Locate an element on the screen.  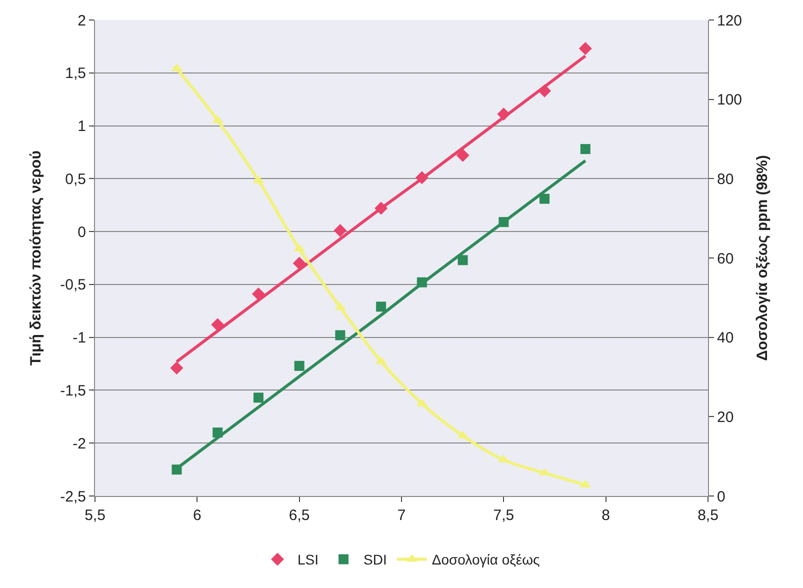
x-tick-label: 6,5 is located at coordinates (299, 515).